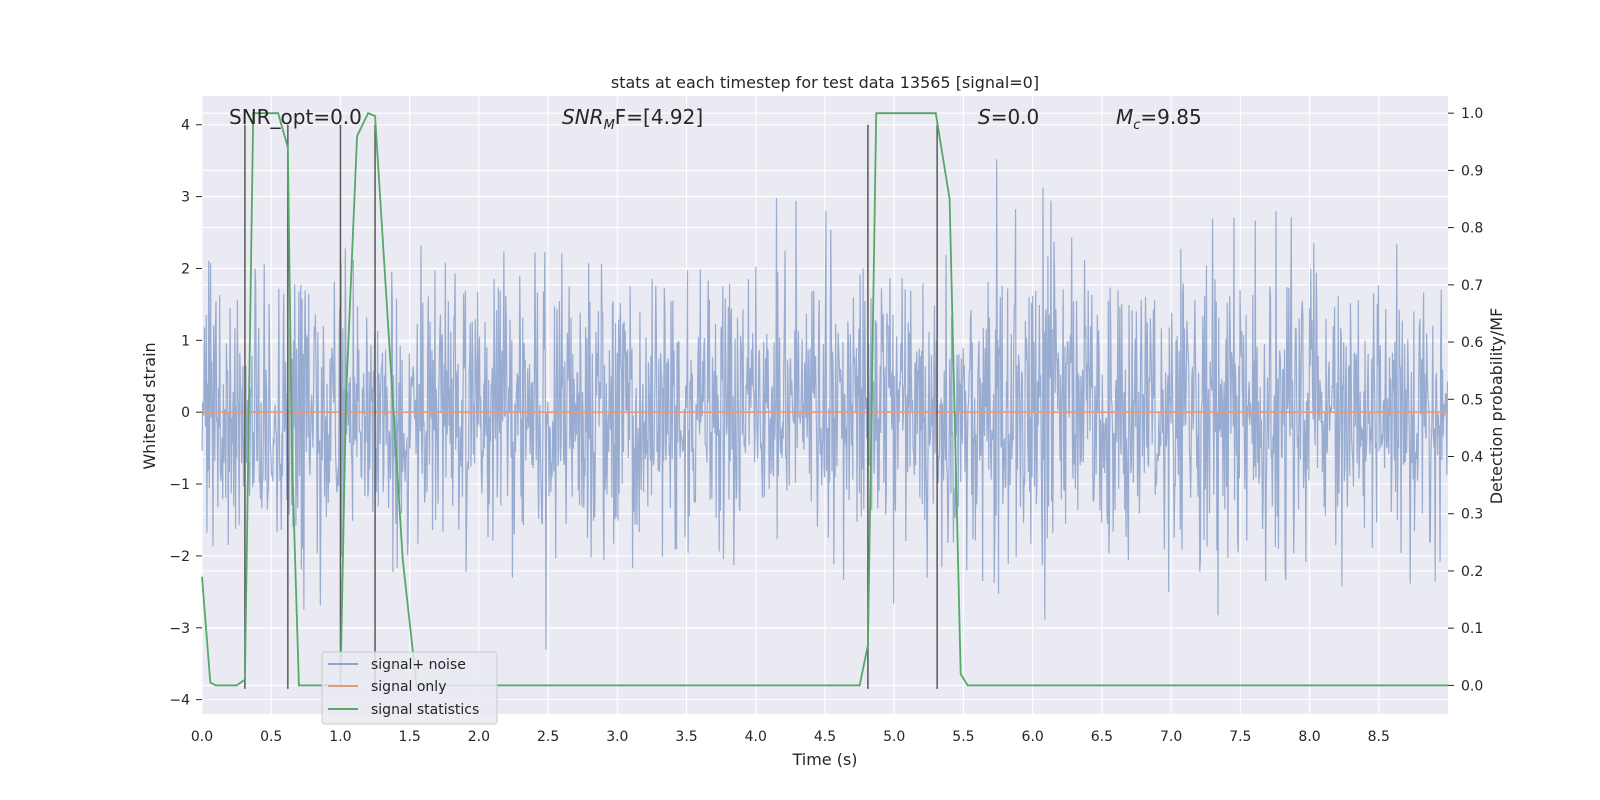  Describe the element at coordinates (295, 117) in the screenshot. I see `annotation-snr-opt: SNR_opt=0.0` at that location.